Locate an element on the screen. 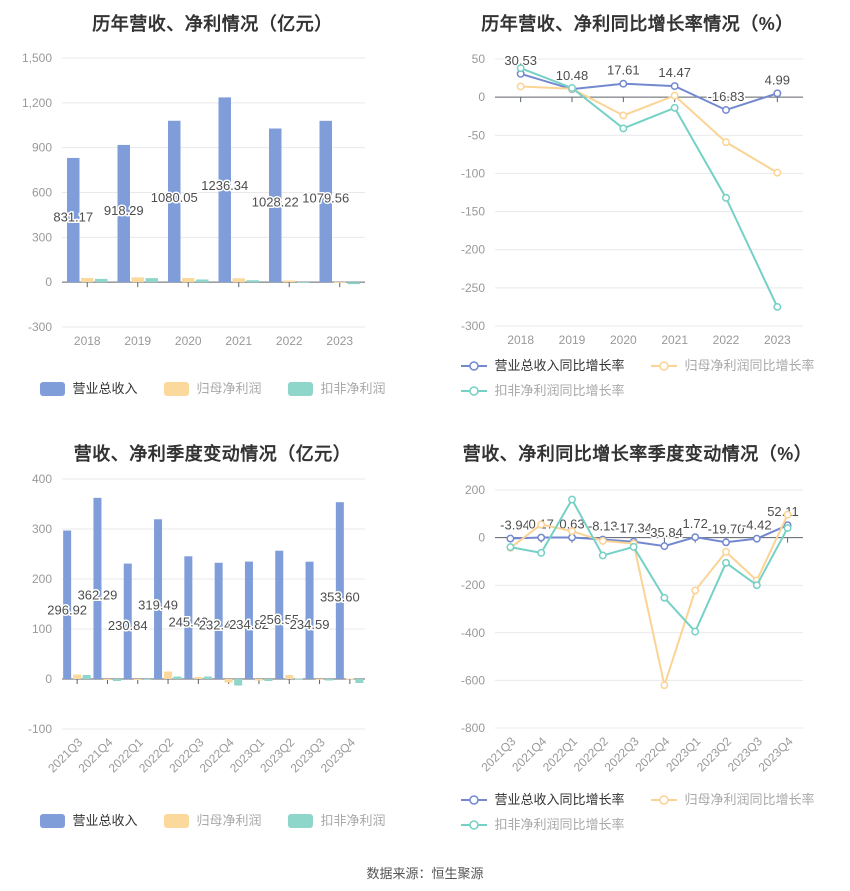 Image resolution: width=850 pixels, height=891 pixels. svg-text: 2020 is located at coordinates (188, 341).